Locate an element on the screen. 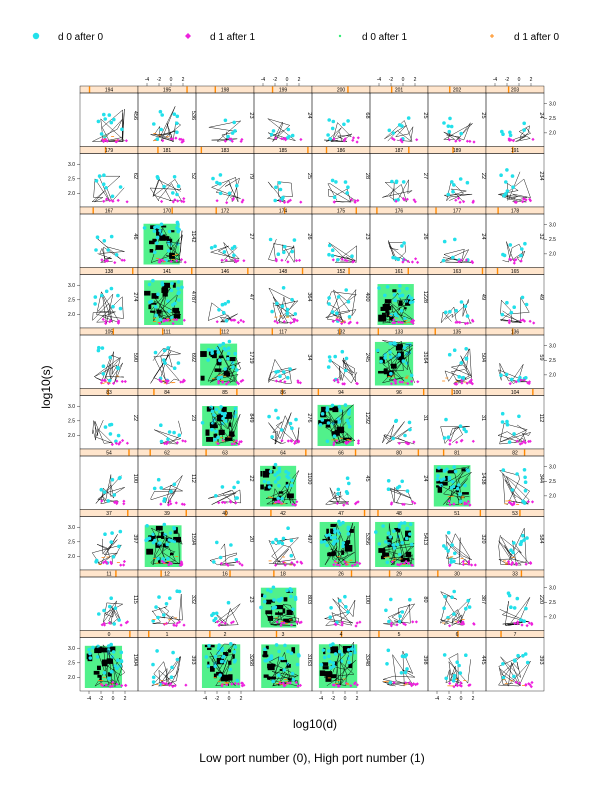  panel-id-label: 148 is located at coordinates (283, 272).